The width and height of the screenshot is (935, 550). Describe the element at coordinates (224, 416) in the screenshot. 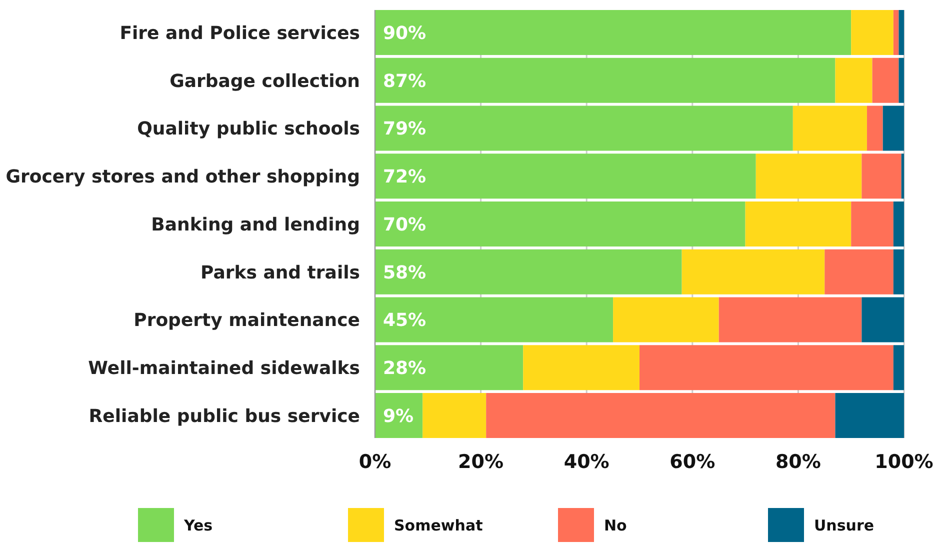

I see `y-tick-label: Reliable public bus service` at that location.